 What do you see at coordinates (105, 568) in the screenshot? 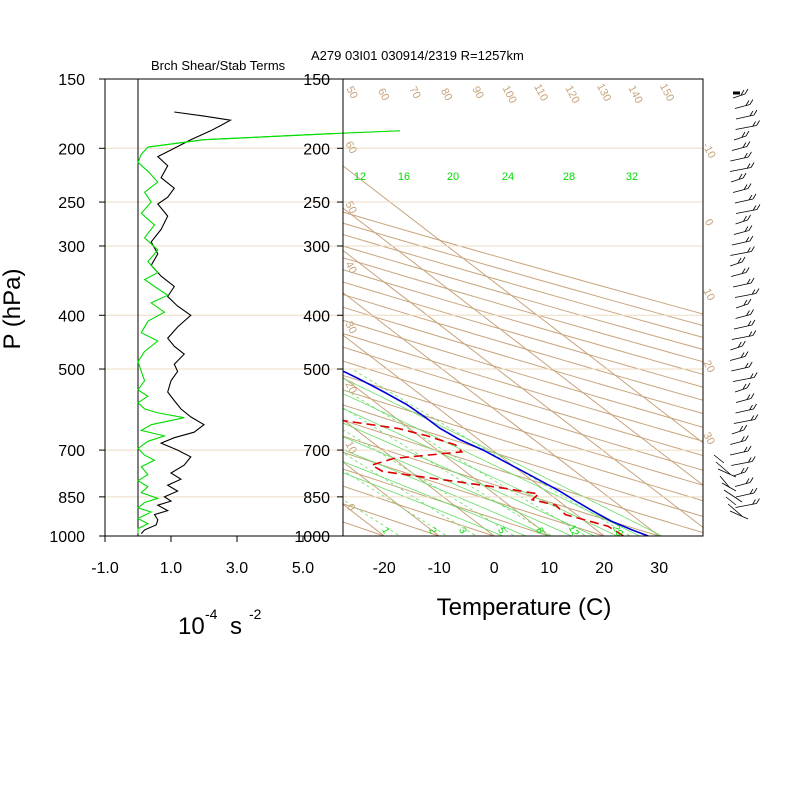
I see `x-tick-label-left: -1.0` at bounding box center [105, 568].